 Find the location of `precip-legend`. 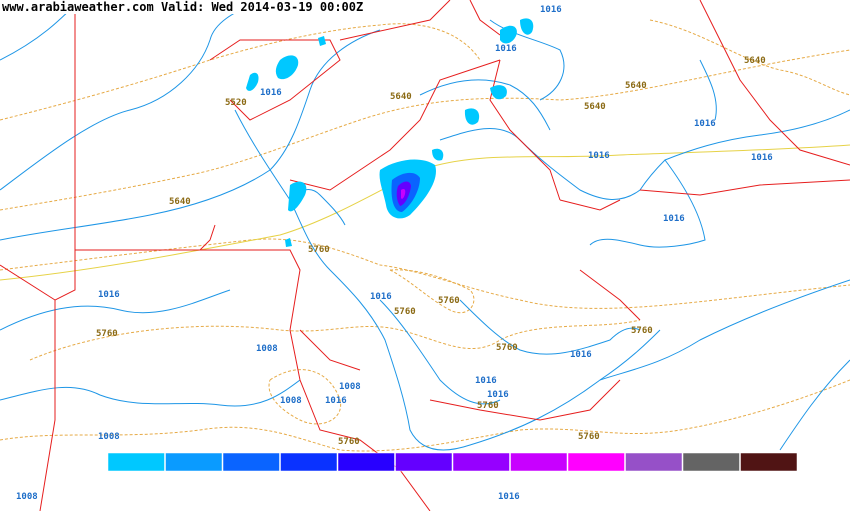

precip-legend is located at coordinates (452, 462).